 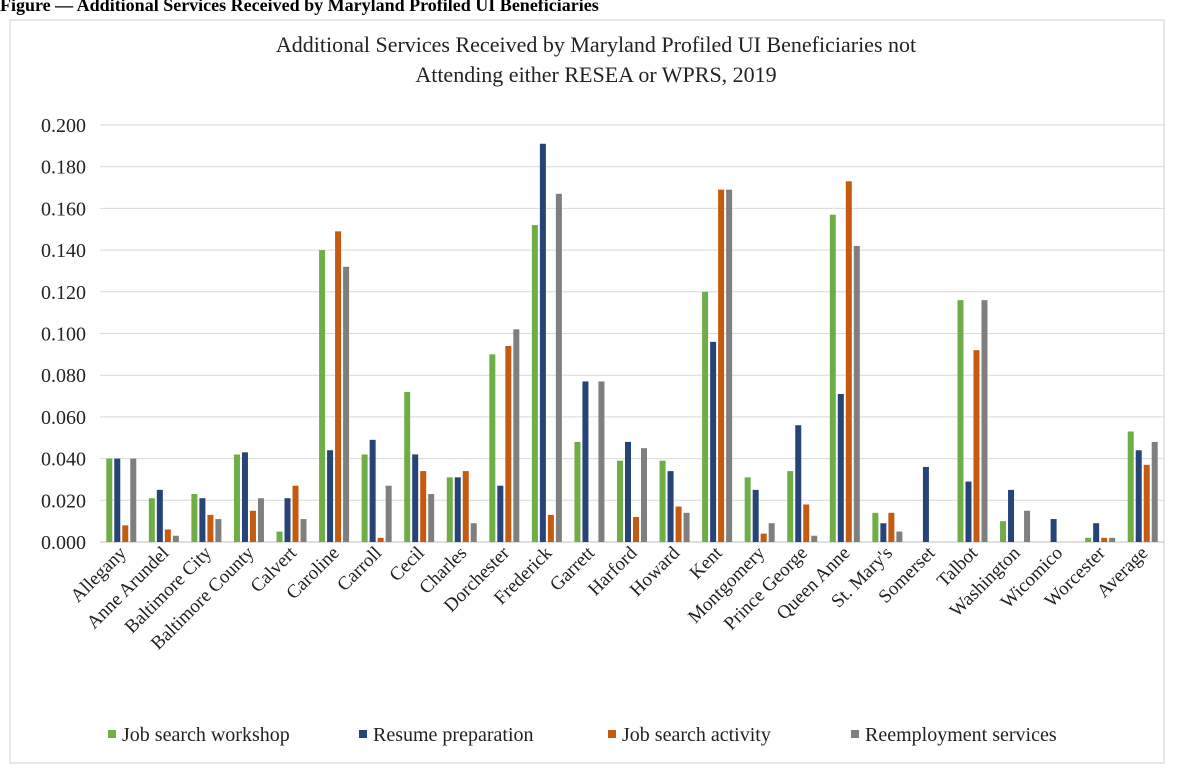 What do you see at coordinates (453, 735) in the screenshot?
I see `legend-label: Resume preparation` at bounding box center [453, 735].